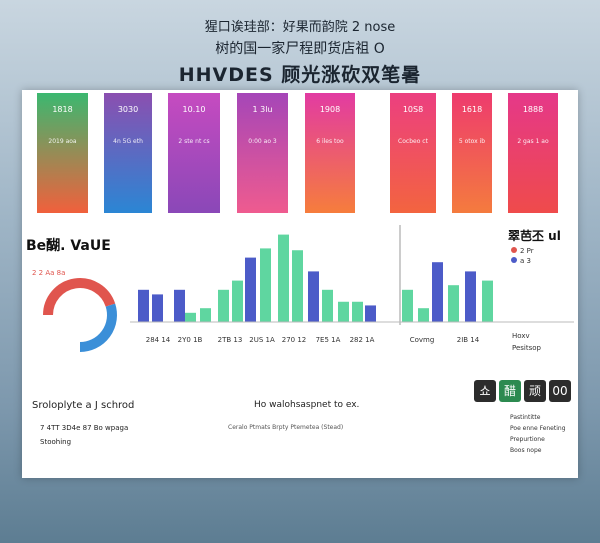 Image resolution: width=600 pixels, height=543 pixels. What do you see at coordinates (190, 340) in the screenshot?
I see `x-tick-label: 2Y0 1B` at bounding box center [190, 340].